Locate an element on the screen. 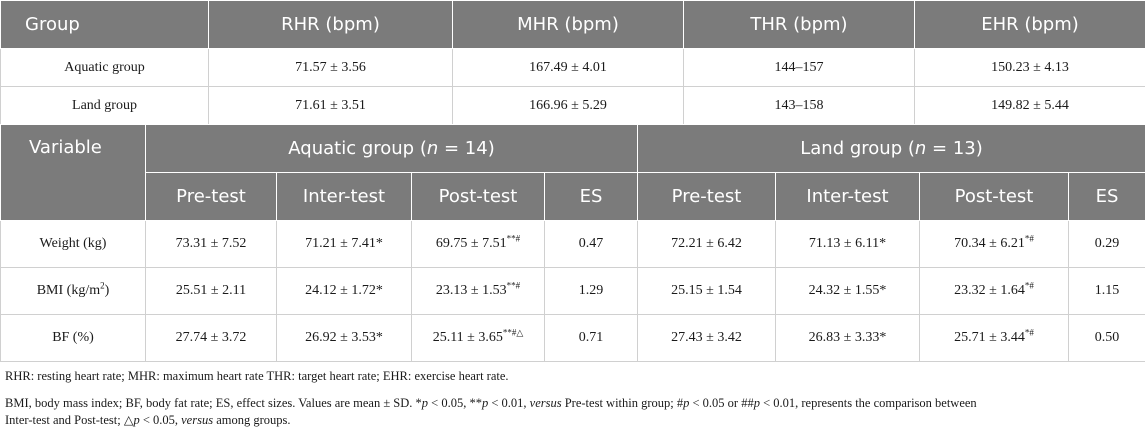  cell: 149.82 ± 5.44 is located at coordinates (1030, 106).